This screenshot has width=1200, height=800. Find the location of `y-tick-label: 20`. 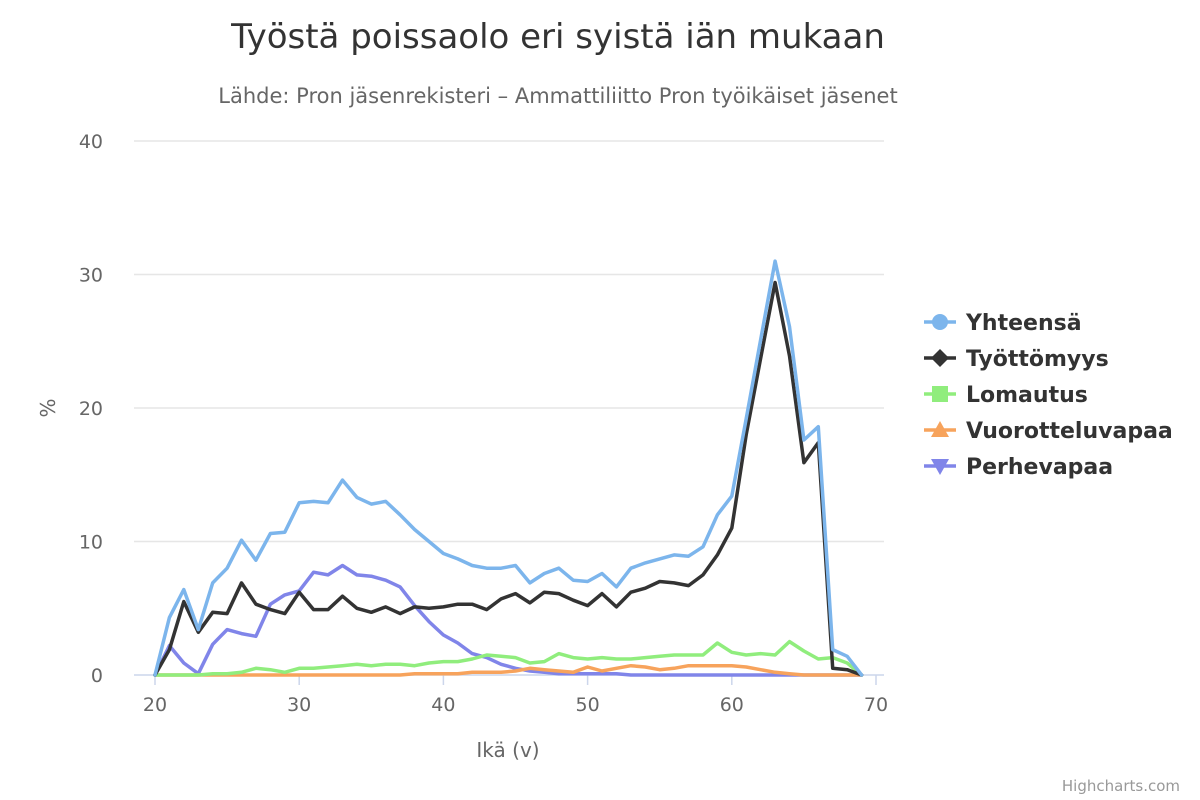

y-tick-label: 20 is located at coordinates (91, 409).